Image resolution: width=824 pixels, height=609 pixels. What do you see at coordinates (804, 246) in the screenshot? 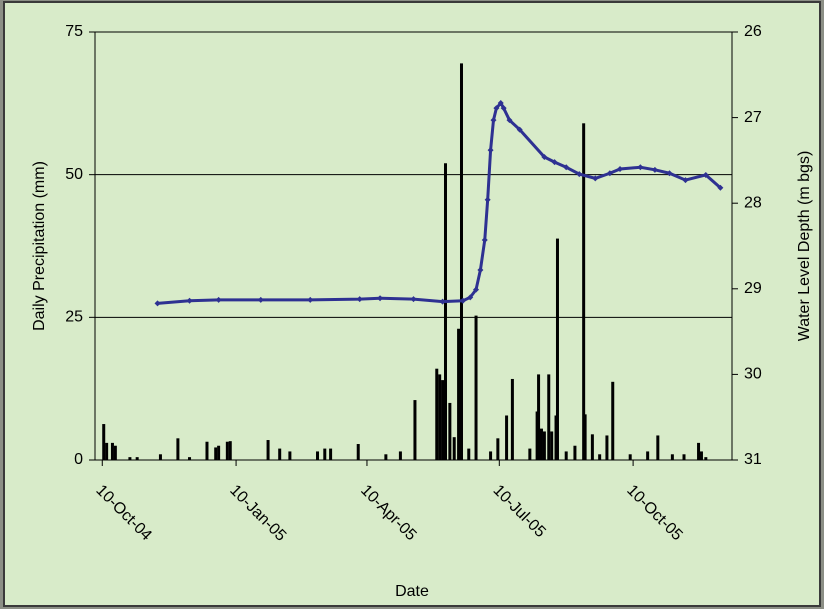
I see `y2-axis-label: Water Level Depth (m bgs)` at bounding box center [804, 246].